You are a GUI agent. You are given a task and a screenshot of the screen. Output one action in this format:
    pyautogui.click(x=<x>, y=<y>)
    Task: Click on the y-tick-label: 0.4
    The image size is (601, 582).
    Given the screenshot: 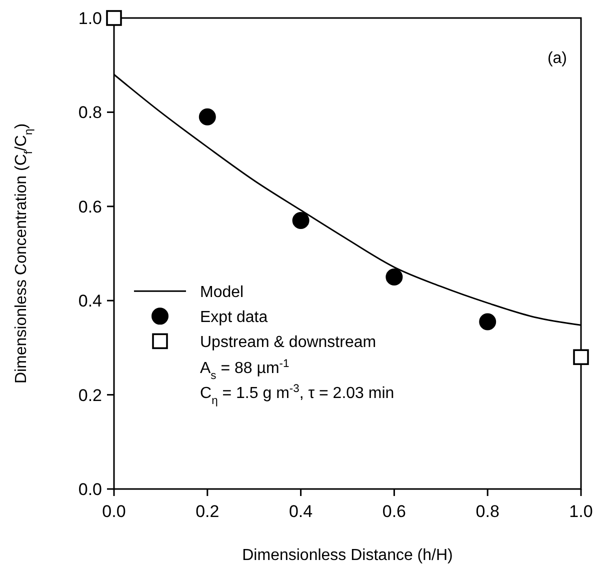 What is the action you would take?
    pyautogui.click(x=90, y=301)
    